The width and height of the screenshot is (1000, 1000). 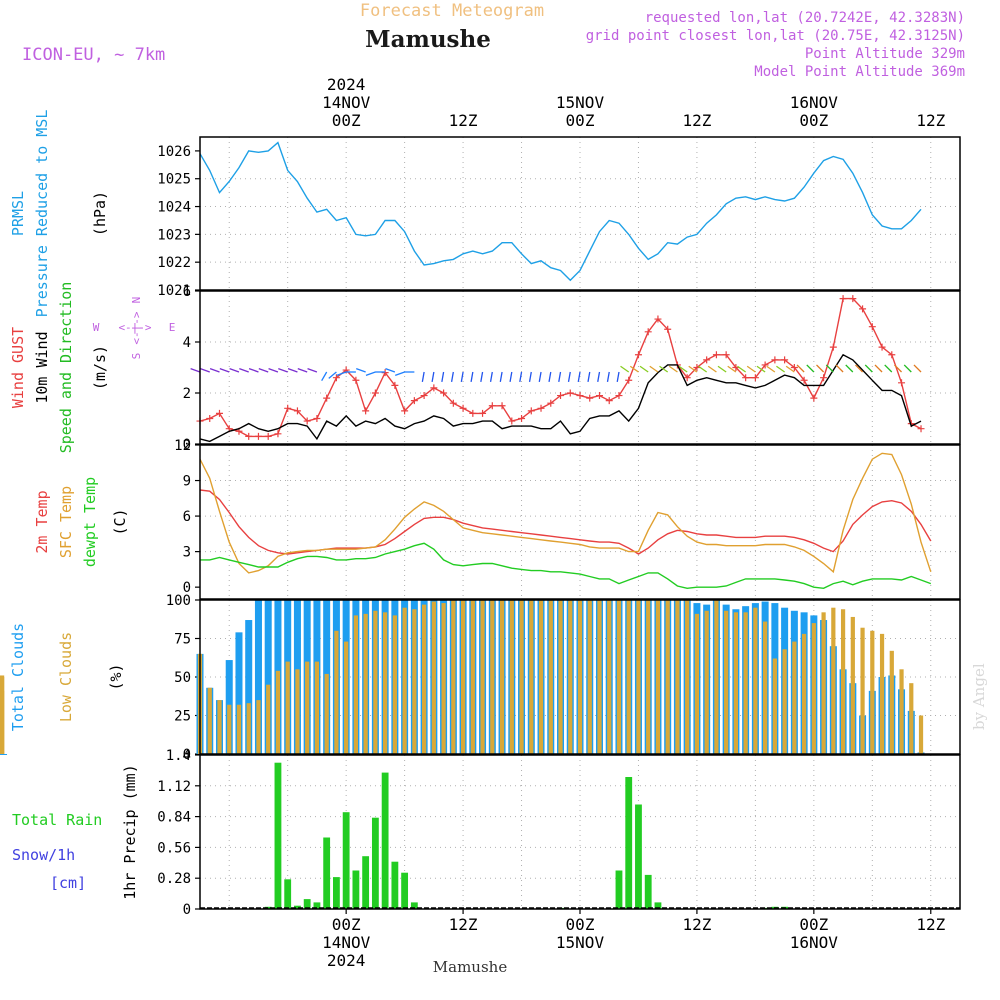 I want to click on chart-subtitle: Forecast Meteogram, so click(x=452, y=11).